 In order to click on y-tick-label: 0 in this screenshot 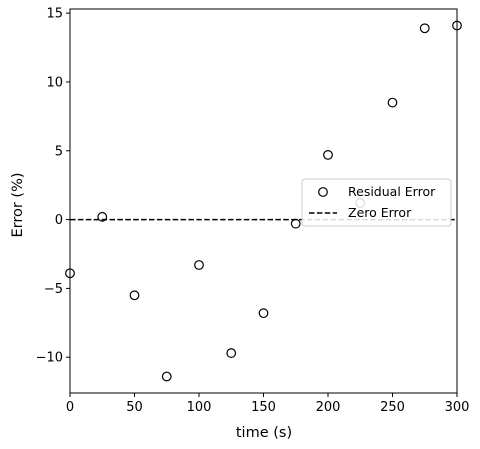, I will do `click(59, 220)`.